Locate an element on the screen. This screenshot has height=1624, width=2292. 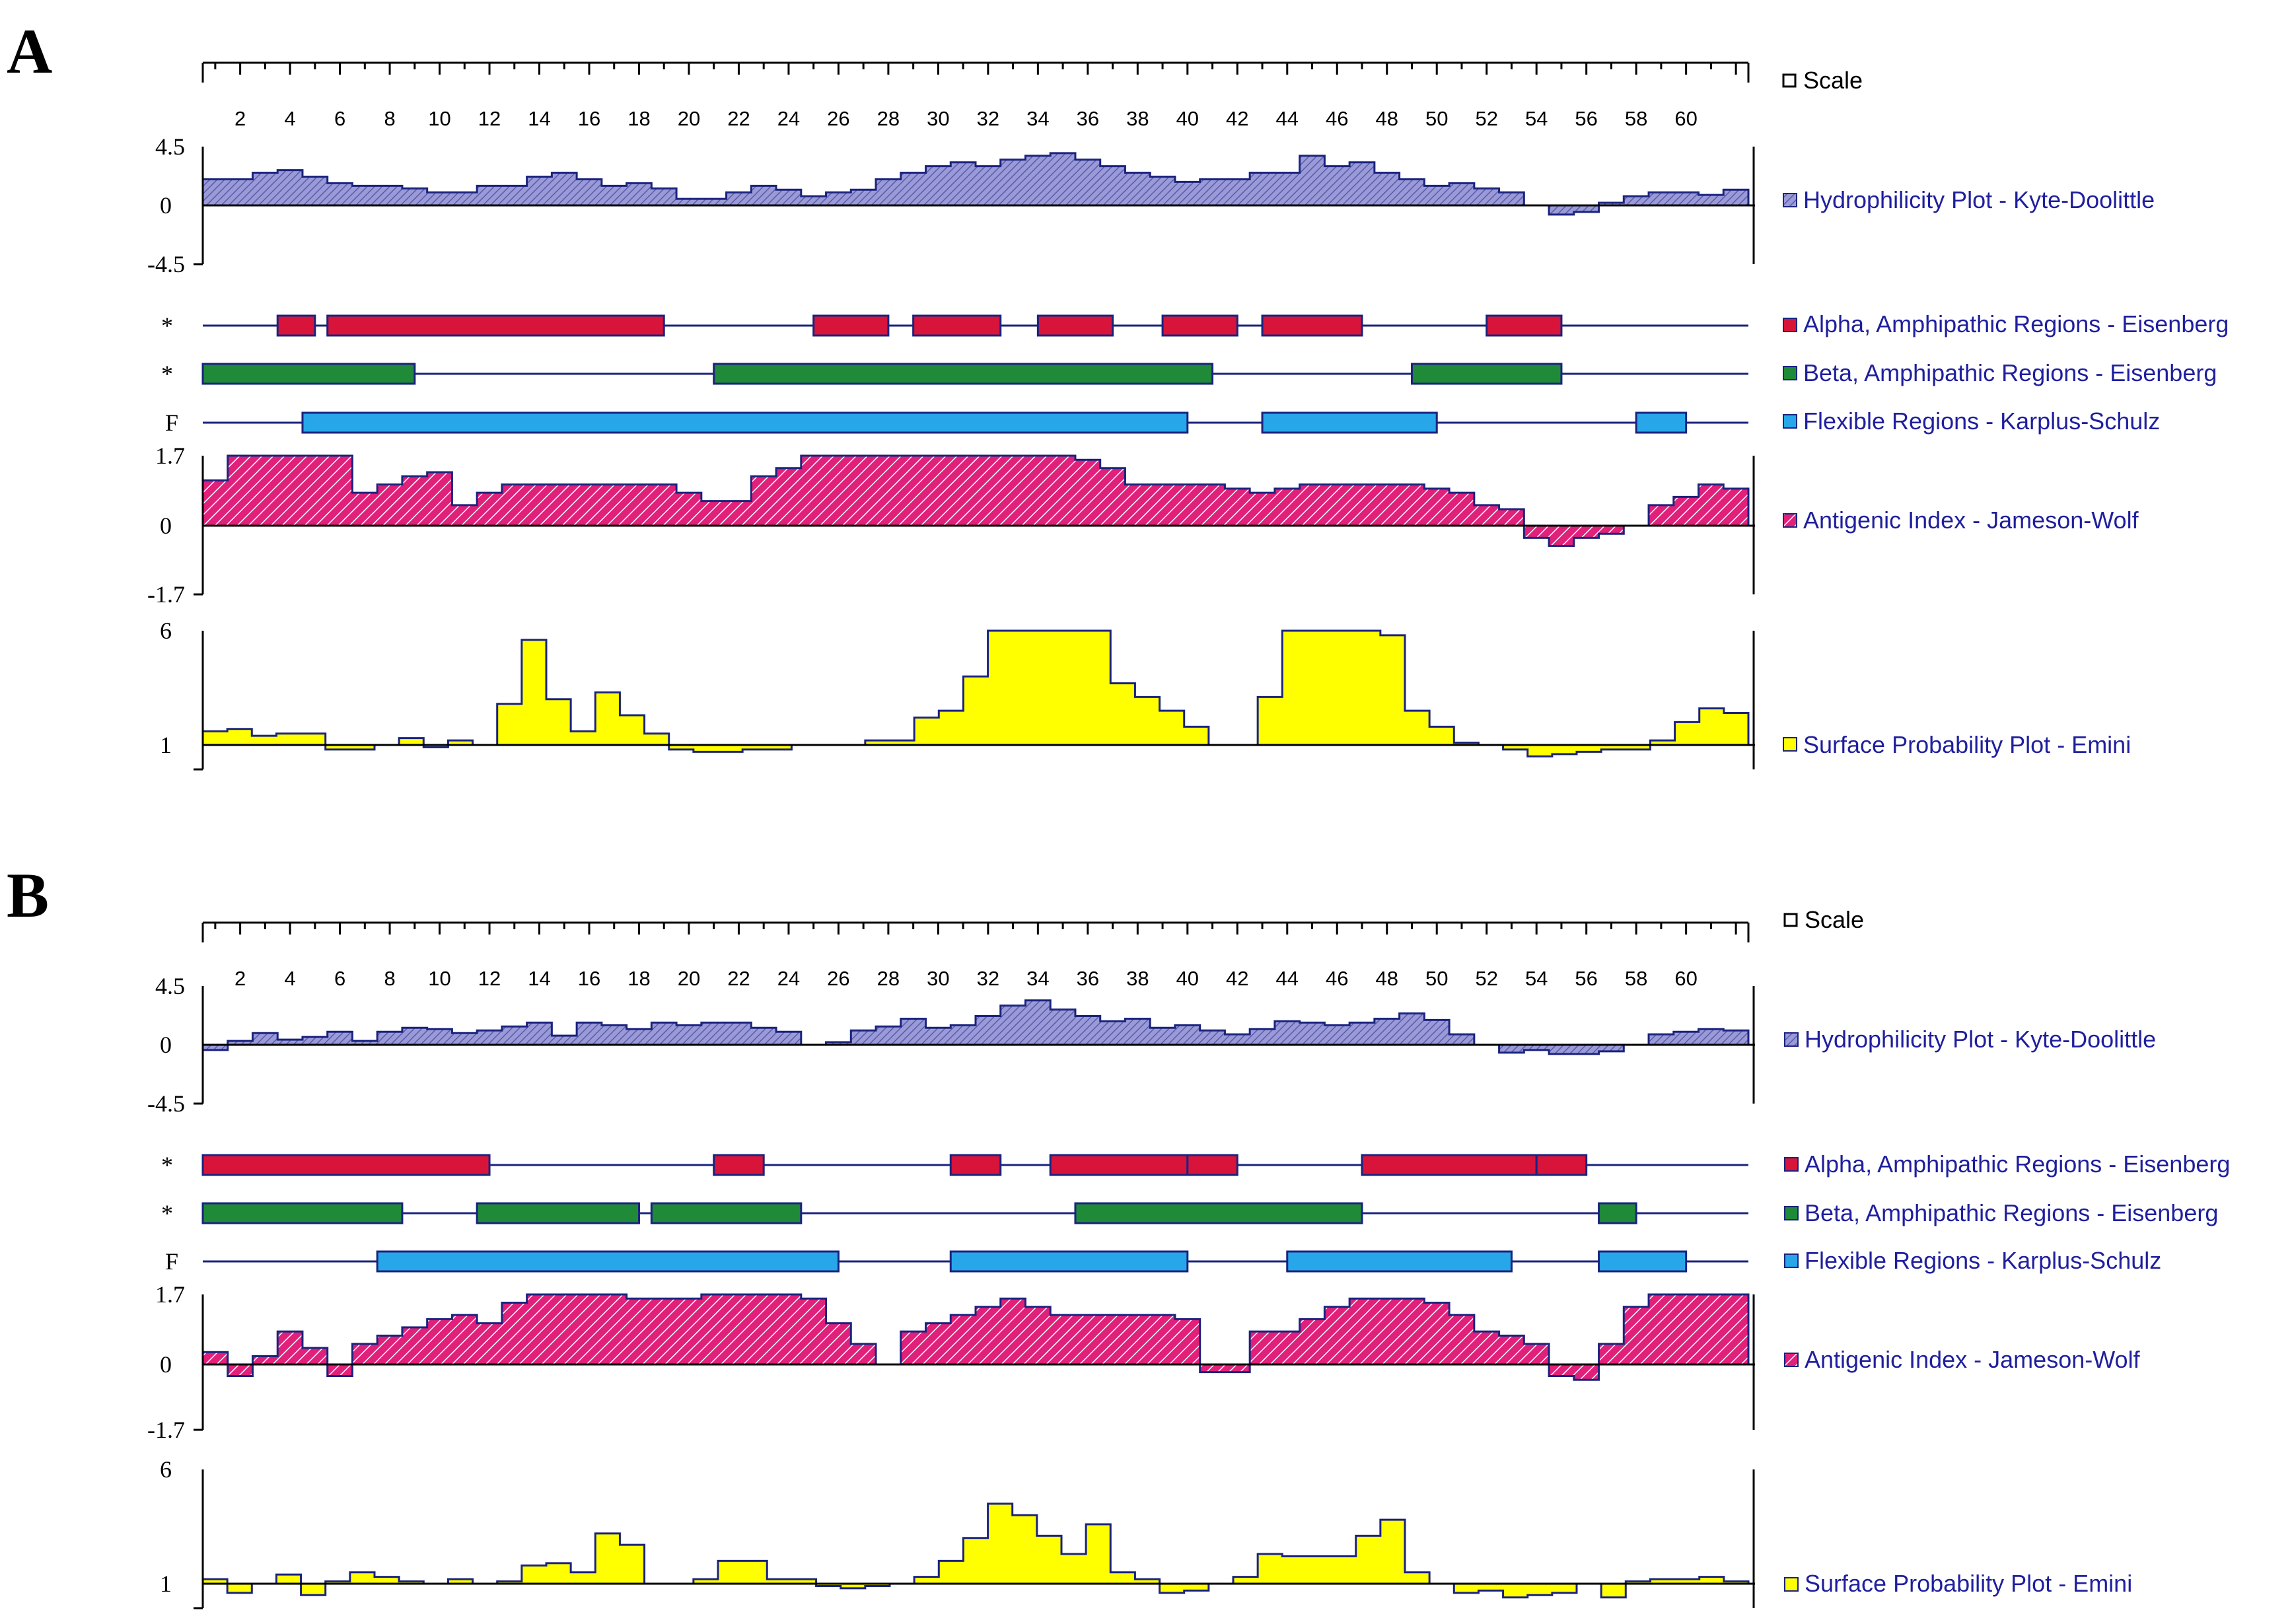
x-tick-label: 52 is located at coordinates (1486, 118).